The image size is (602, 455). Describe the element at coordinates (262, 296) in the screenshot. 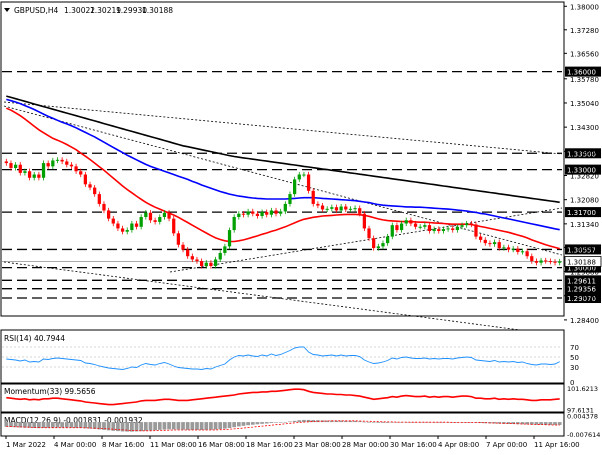

I see `trendline-lower-channel` at that location.